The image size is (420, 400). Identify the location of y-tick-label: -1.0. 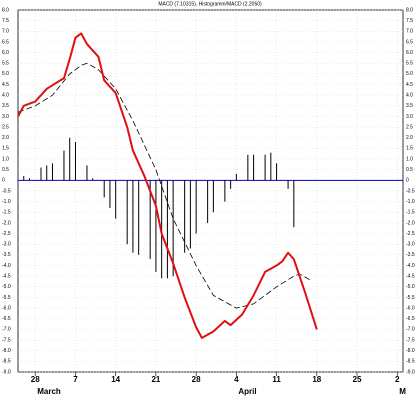
(6, 202).